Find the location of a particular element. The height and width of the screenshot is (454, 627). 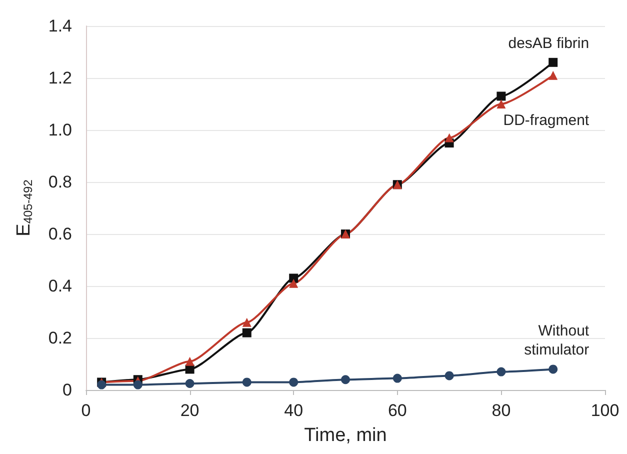

x-tick-label: 100 is located at coordinates (605, 410).